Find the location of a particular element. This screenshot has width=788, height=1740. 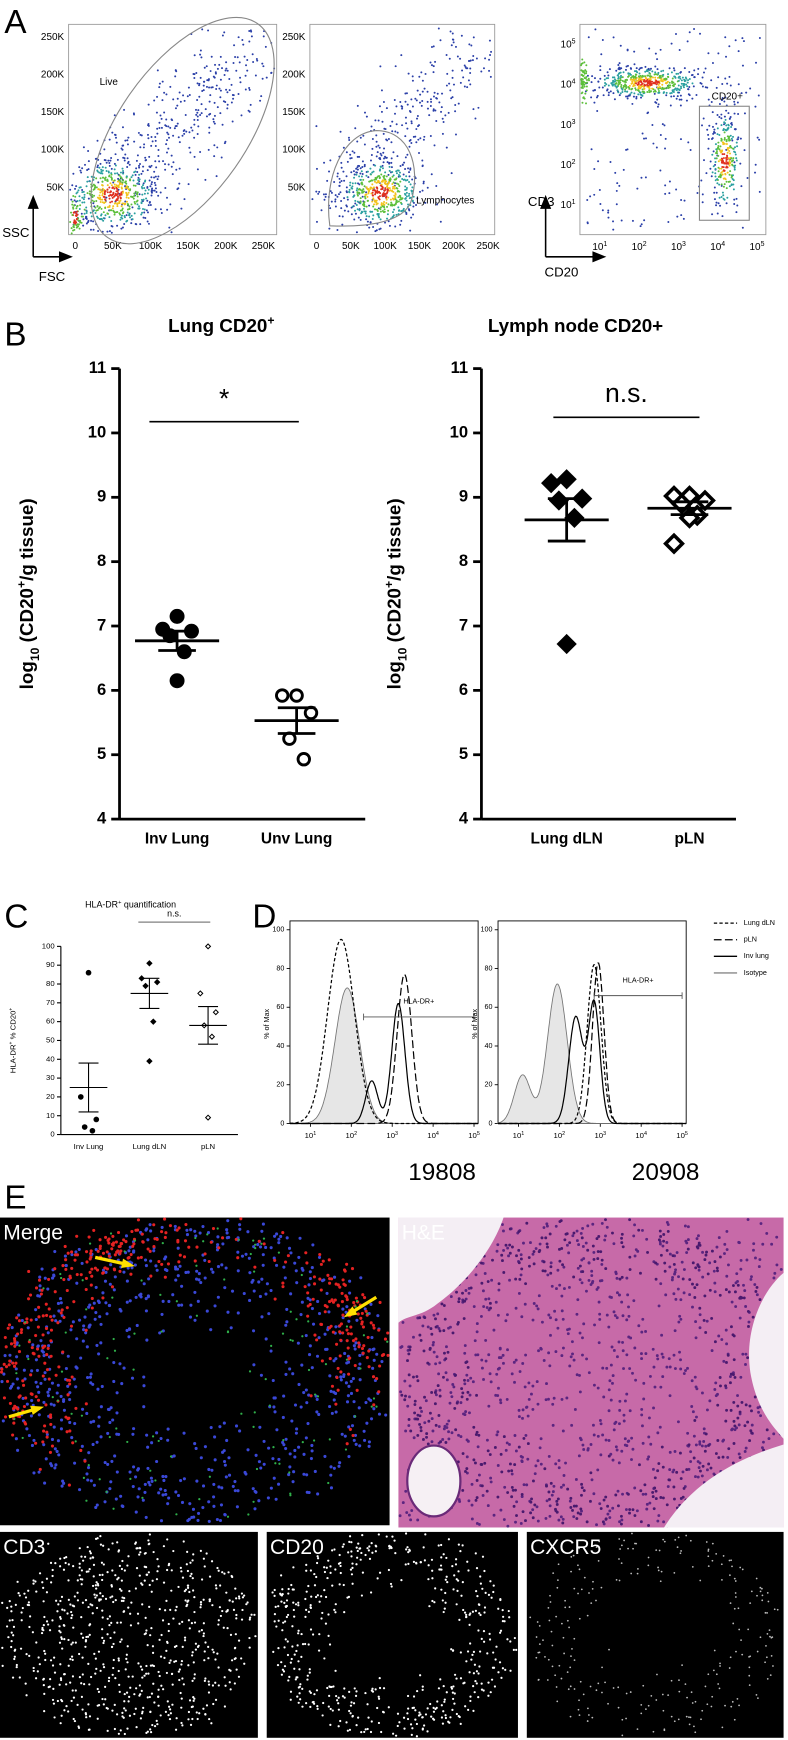

y-axis-label-part: + is located at coordinates (22, 584).